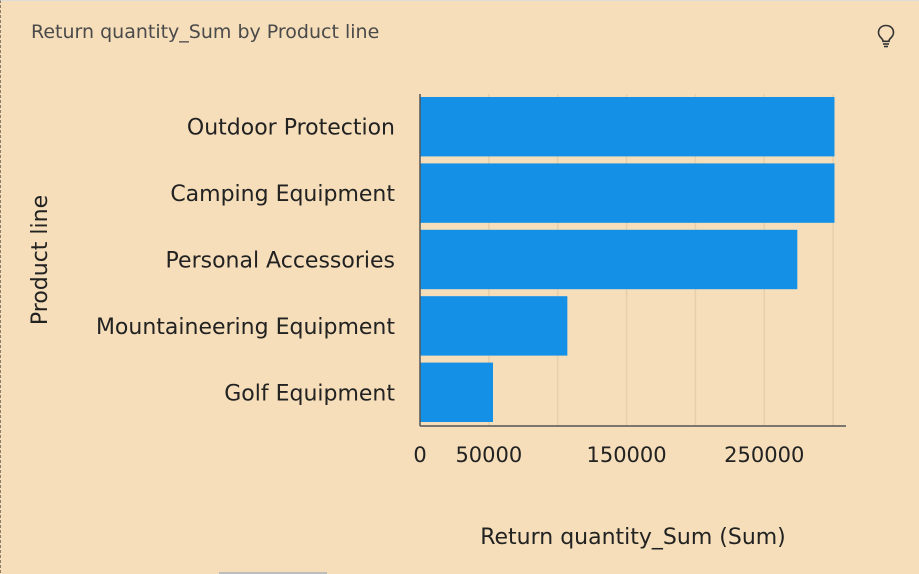 This screenshot has width=919, height=574. I want to click on x-tick-labels: 0 50000 150000 250000, so click(608, 455).